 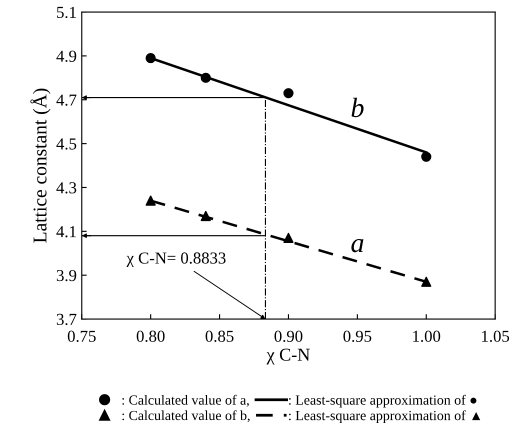 I want to click on y-tick-label: 4.7, so click(x=66, y=100).